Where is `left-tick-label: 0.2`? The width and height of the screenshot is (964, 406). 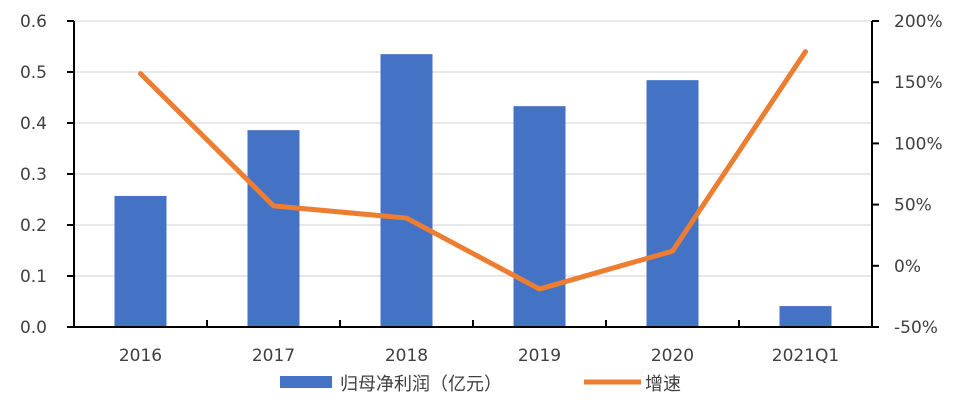
left-tick-label: 0.2 is located at coordinates (33, 226).